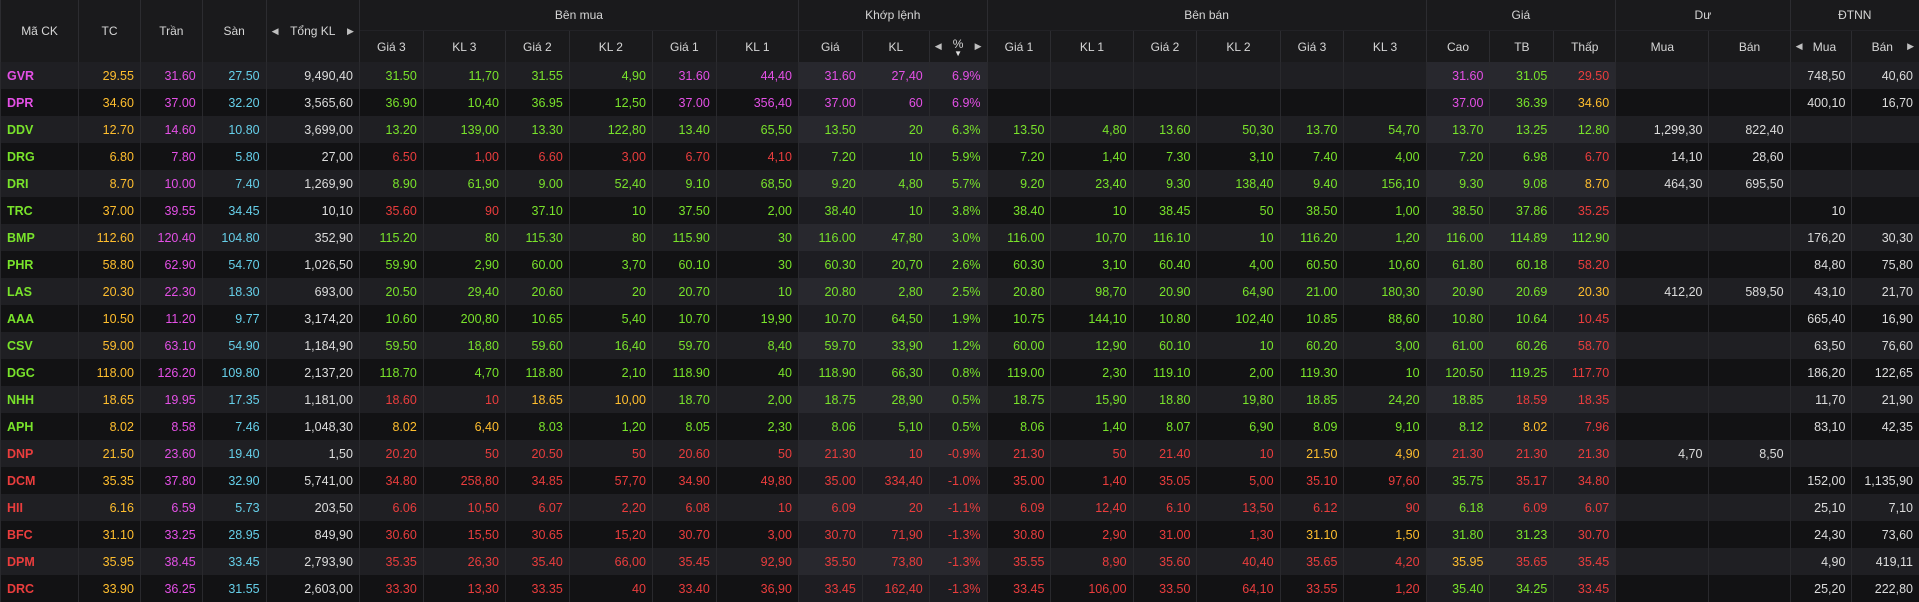  I want to click on match-volume-header: KL, so click(895, 47).